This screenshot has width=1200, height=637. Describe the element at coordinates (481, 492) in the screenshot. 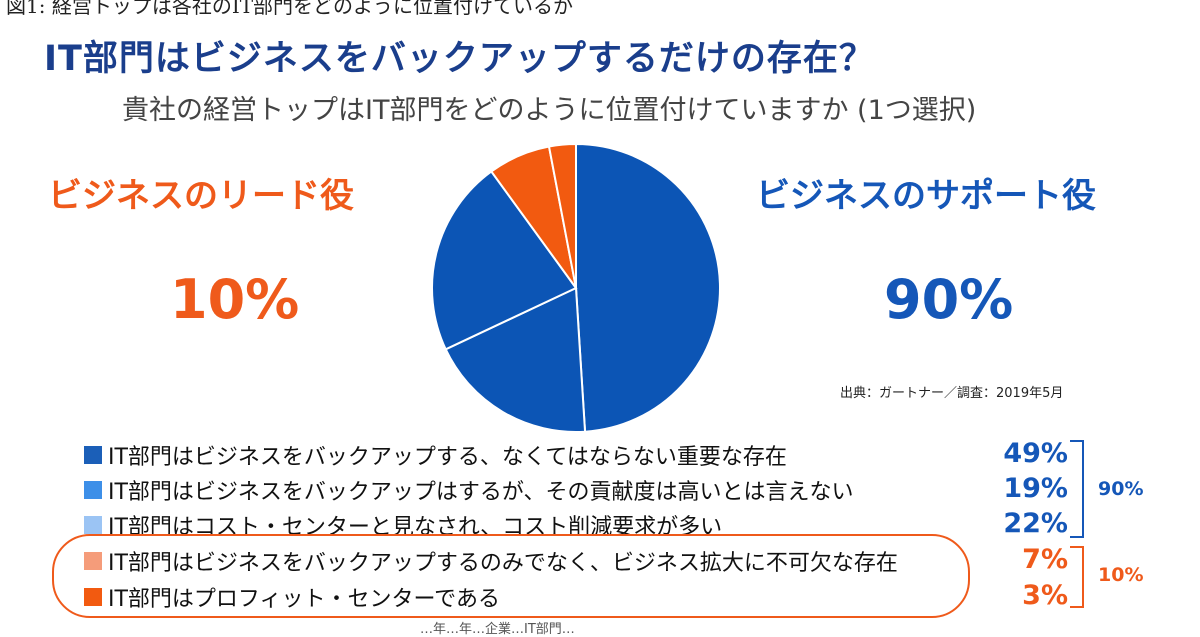

I see `legend-label: IT部門はビジネスをバックアップはするが、その貢献度は高いとは言えない` at that location.